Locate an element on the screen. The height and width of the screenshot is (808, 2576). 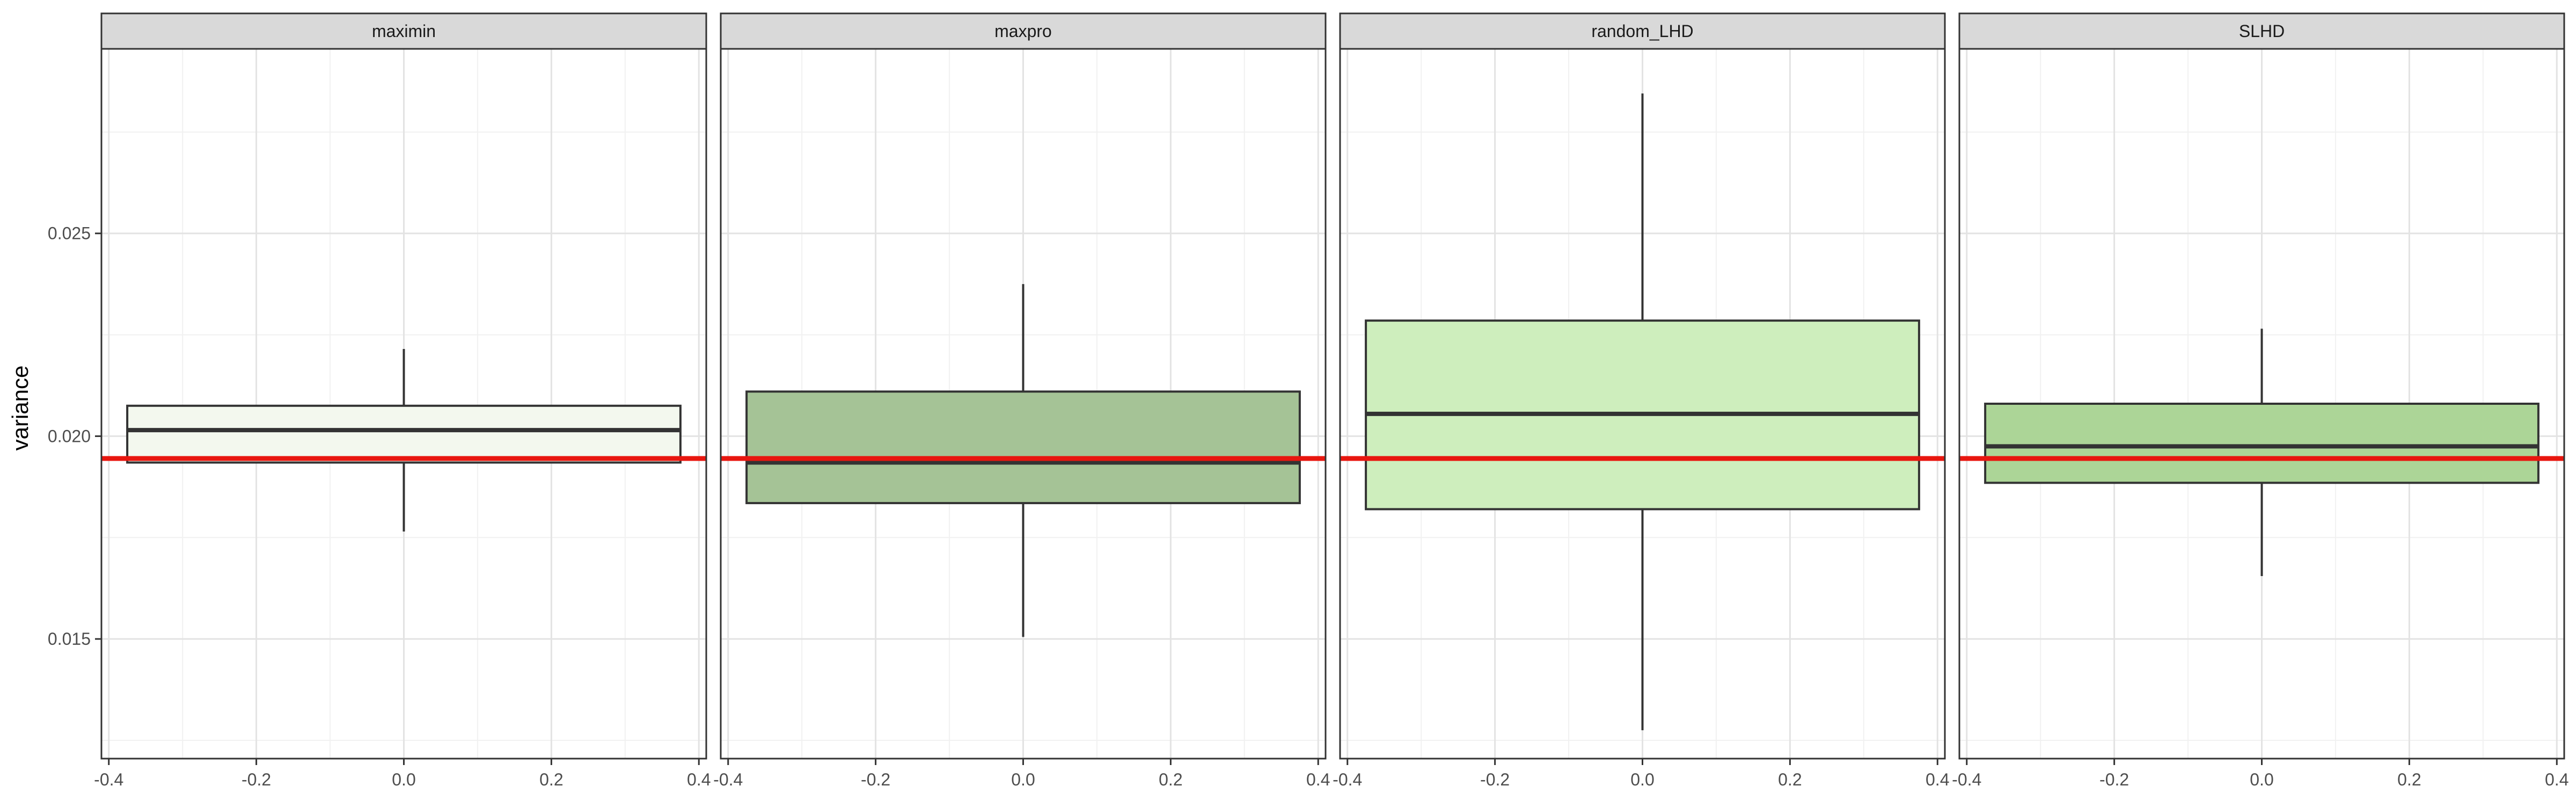
y-tick-label: 0.025 is located at coordinates (69, 233).